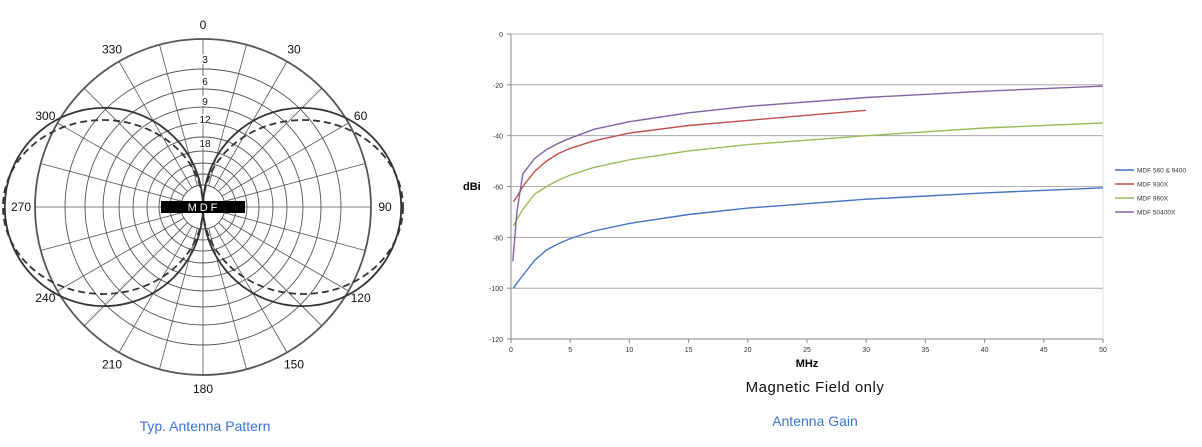 This screenshot has height=447, width=1202. What do you see at coordinates (748, 350) in the screenshot?
I see `gain-x-tick-label: 20` at bounding box center [748, 350].